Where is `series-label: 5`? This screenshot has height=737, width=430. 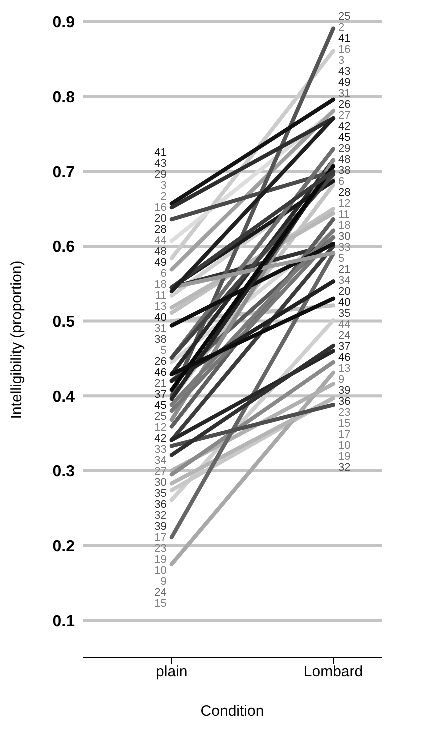
series-label: 5 is located at coordinates (163, 350).